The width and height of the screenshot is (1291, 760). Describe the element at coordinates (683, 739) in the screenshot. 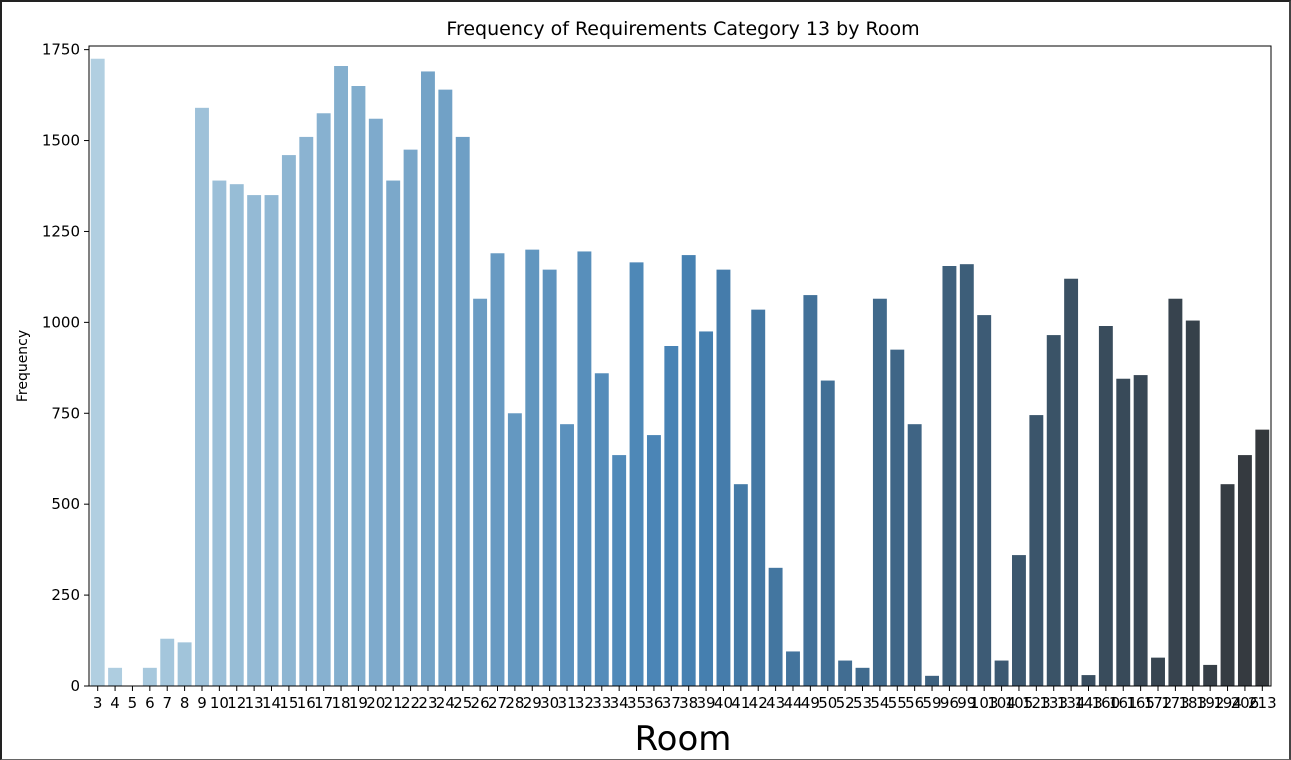

I see `x-axis-label: Room` at that location.